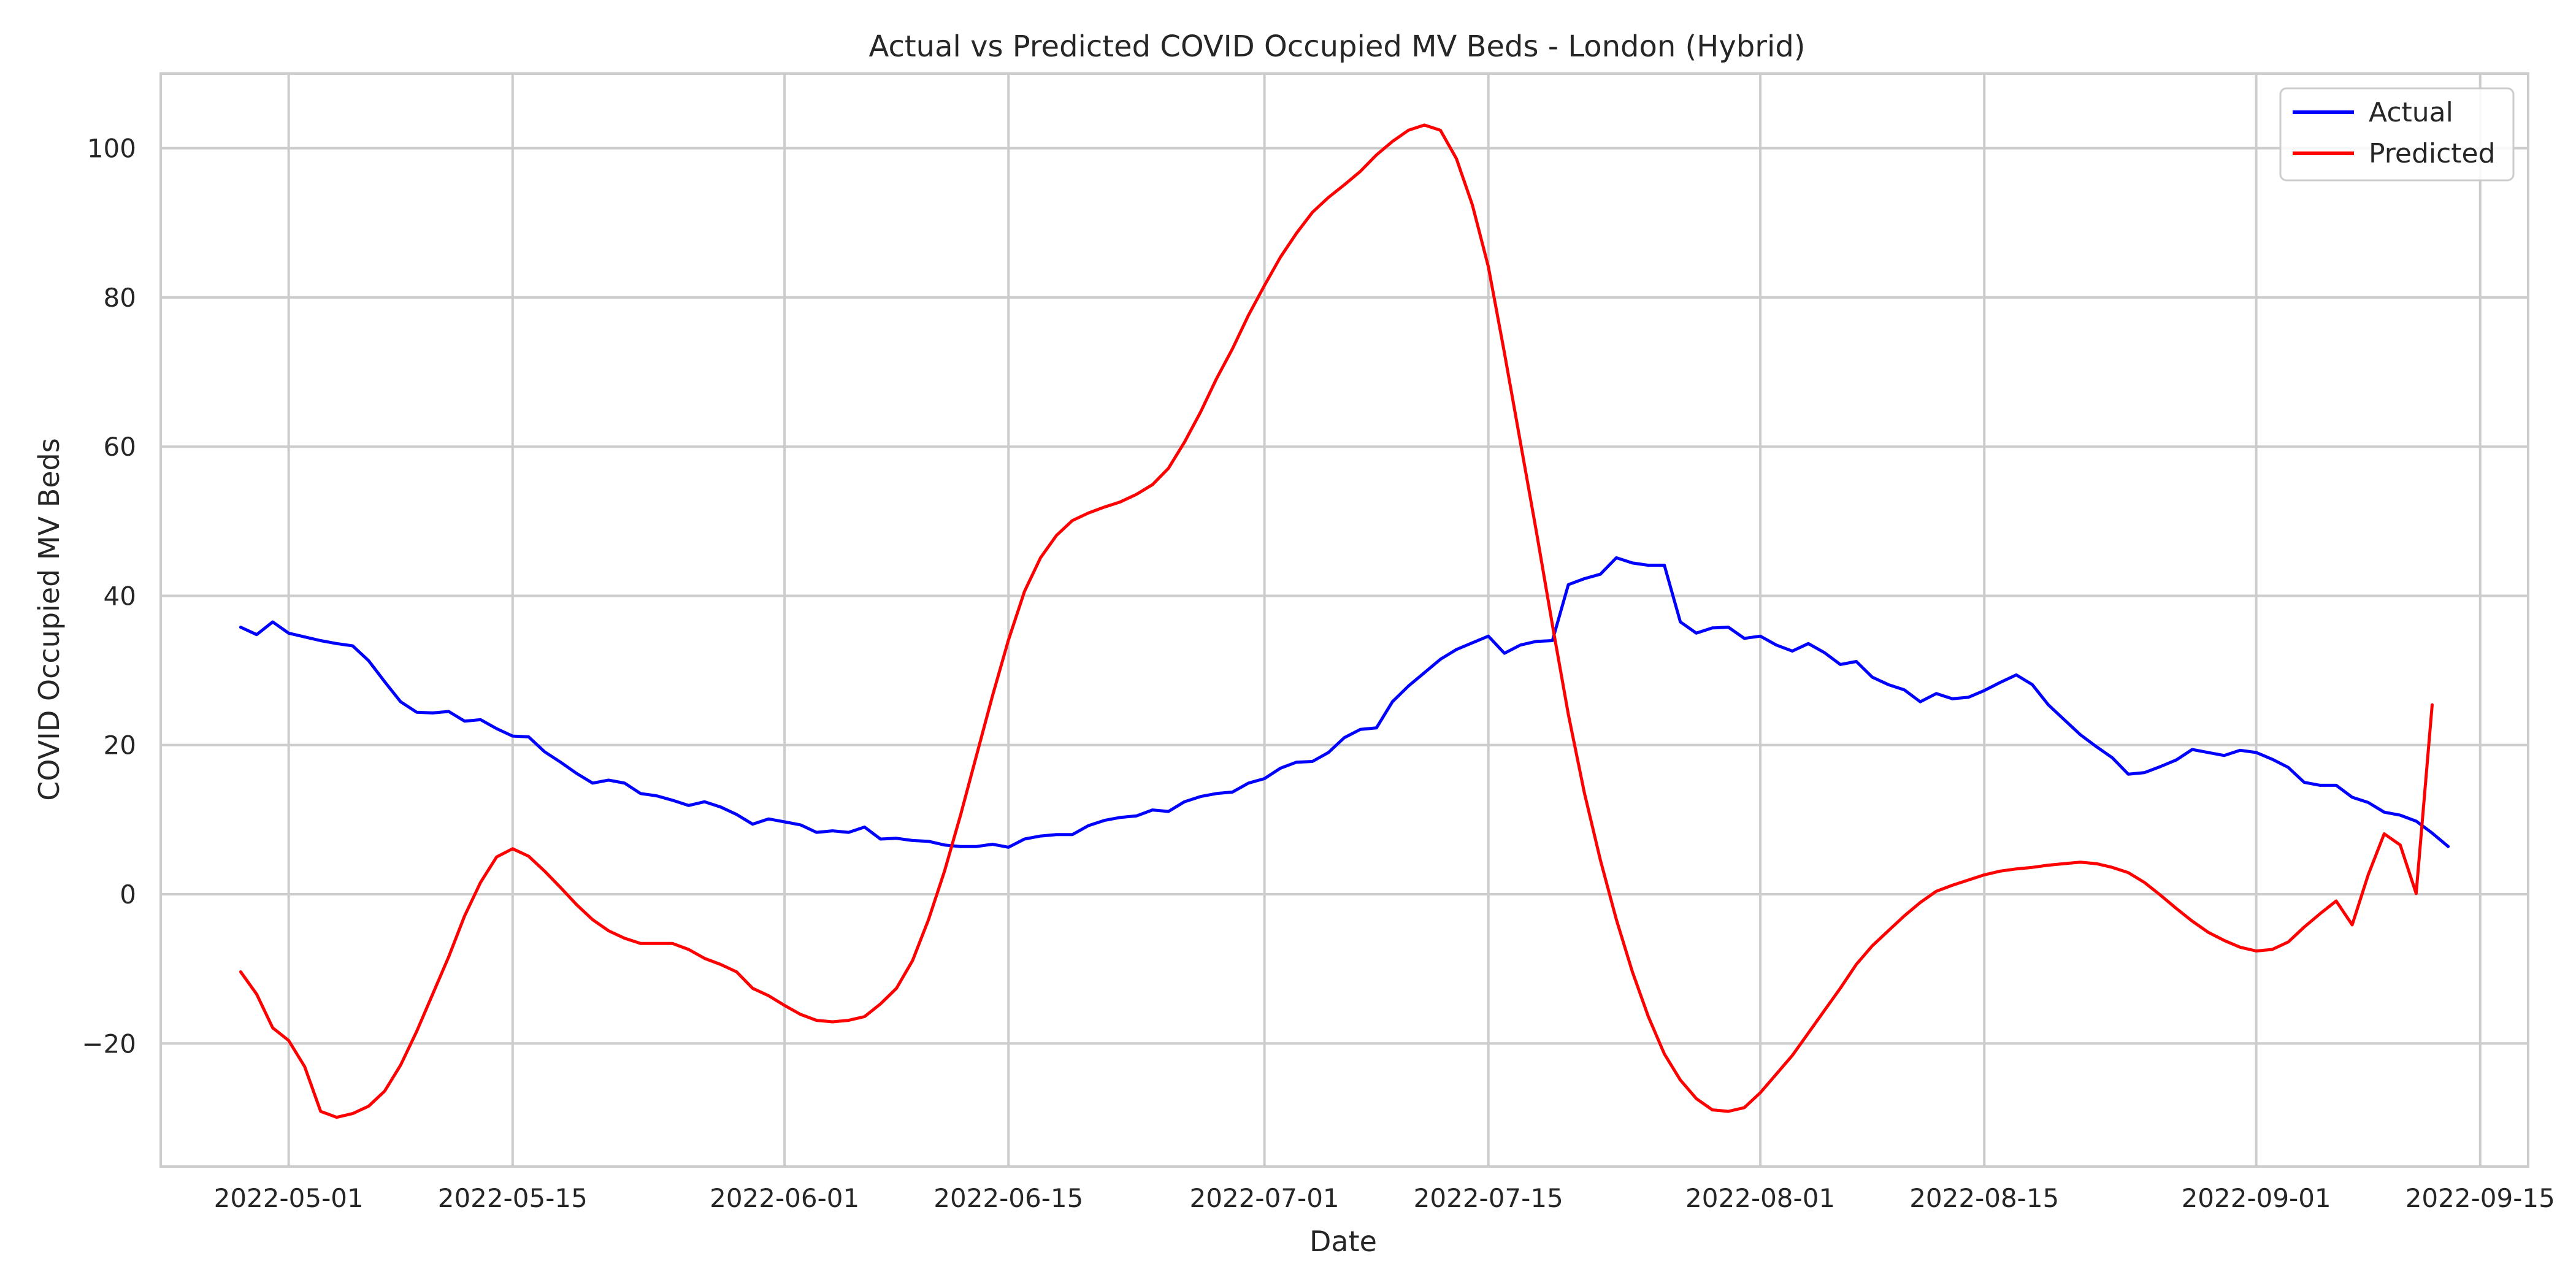  Describe the element at coordinates (111, 149) in the screenshot. I see `y-tick-label: 100` at that location.